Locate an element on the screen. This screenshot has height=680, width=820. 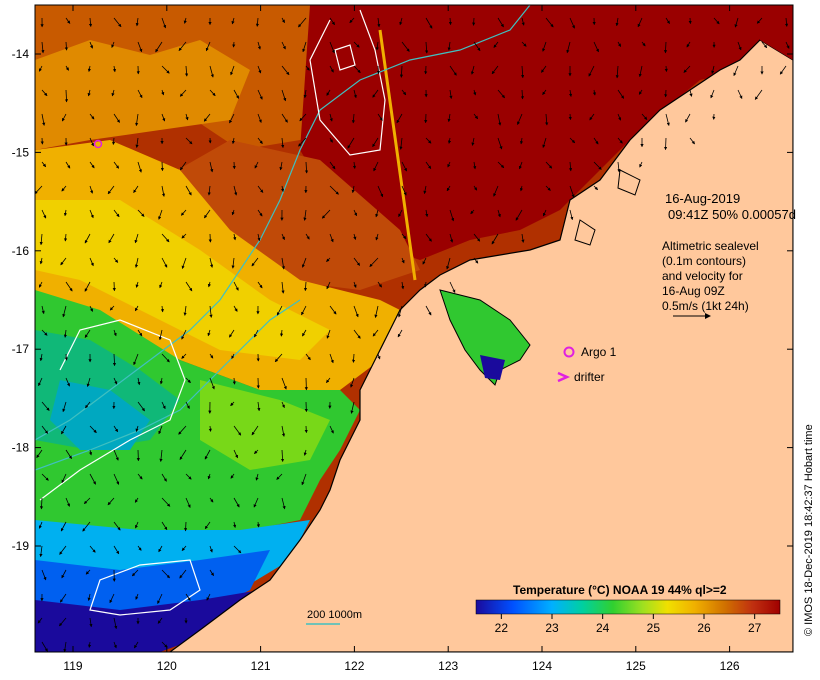
lat-tick-label: -15 is located at coordinates (21, 152).